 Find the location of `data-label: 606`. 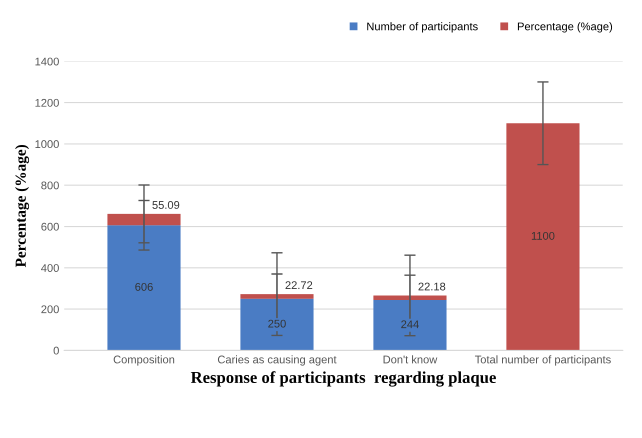

data-label: 606 is located at coordinates (144, 286).